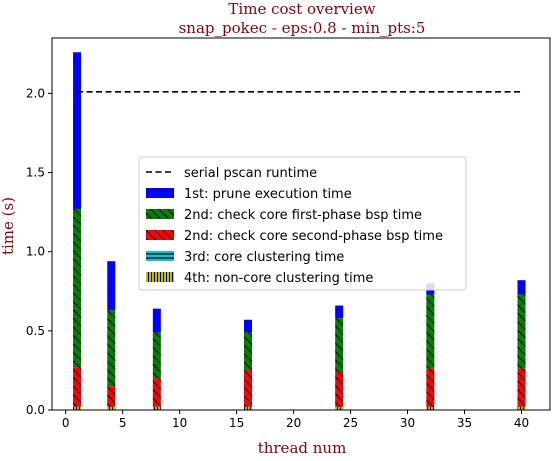 Image resolution: width=553 pixels, height=461 pixels. Describe the element at coordinates (35, 93) in the screenshot. I see `y-tick-label: 2.0` at that location.